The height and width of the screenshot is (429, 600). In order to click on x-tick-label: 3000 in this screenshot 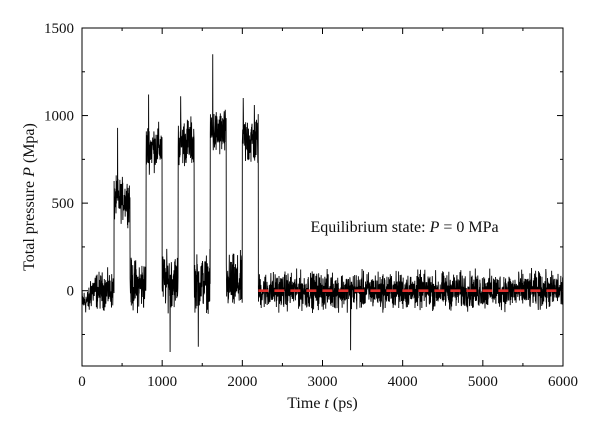, I will do `click(323, 382)`.